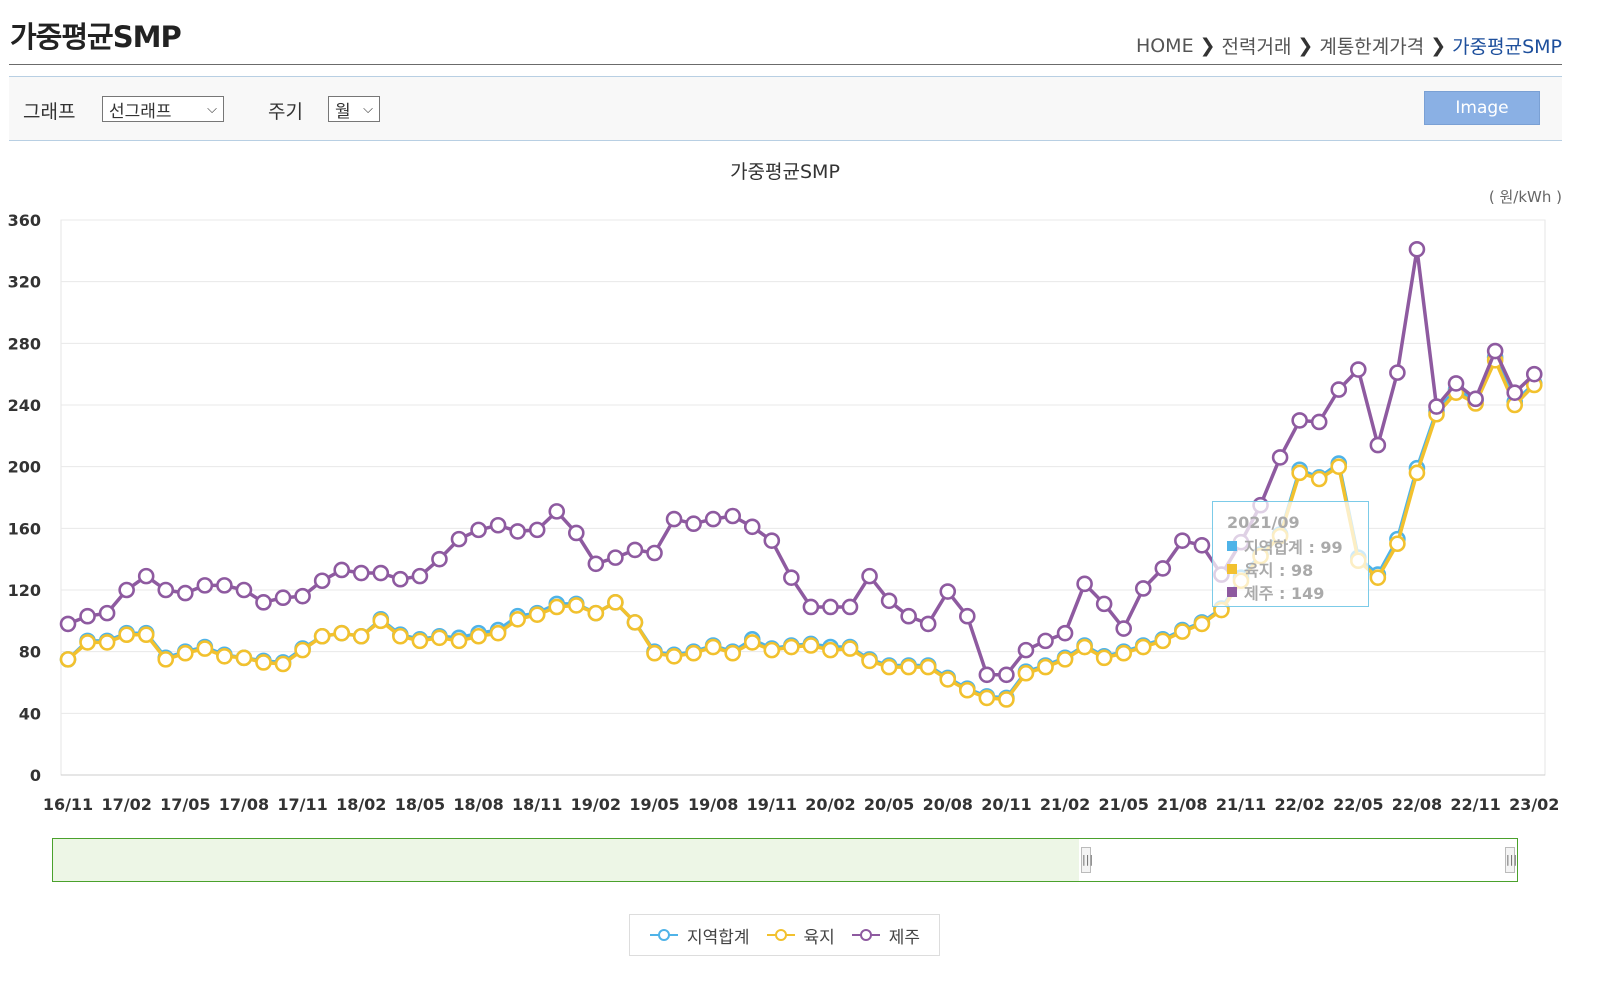 The image size is (1606, 985). I want to click on breadcrumb-trading: 전력거래, so click(1256, 47).